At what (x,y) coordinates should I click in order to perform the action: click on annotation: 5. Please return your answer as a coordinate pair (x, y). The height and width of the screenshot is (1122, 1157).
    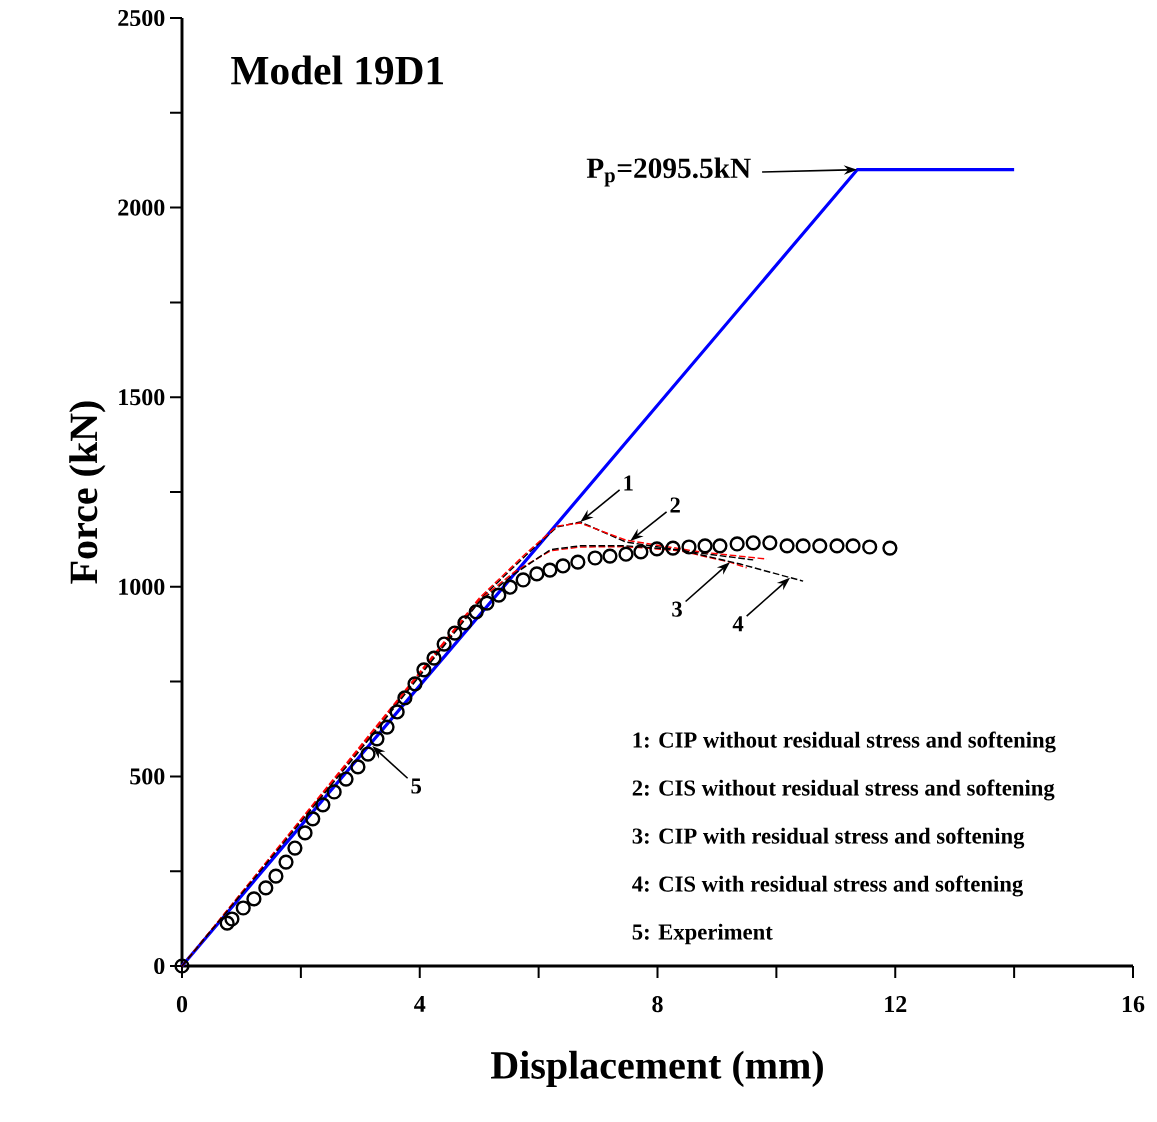
    Looking at the image, I should click on (416, 786).